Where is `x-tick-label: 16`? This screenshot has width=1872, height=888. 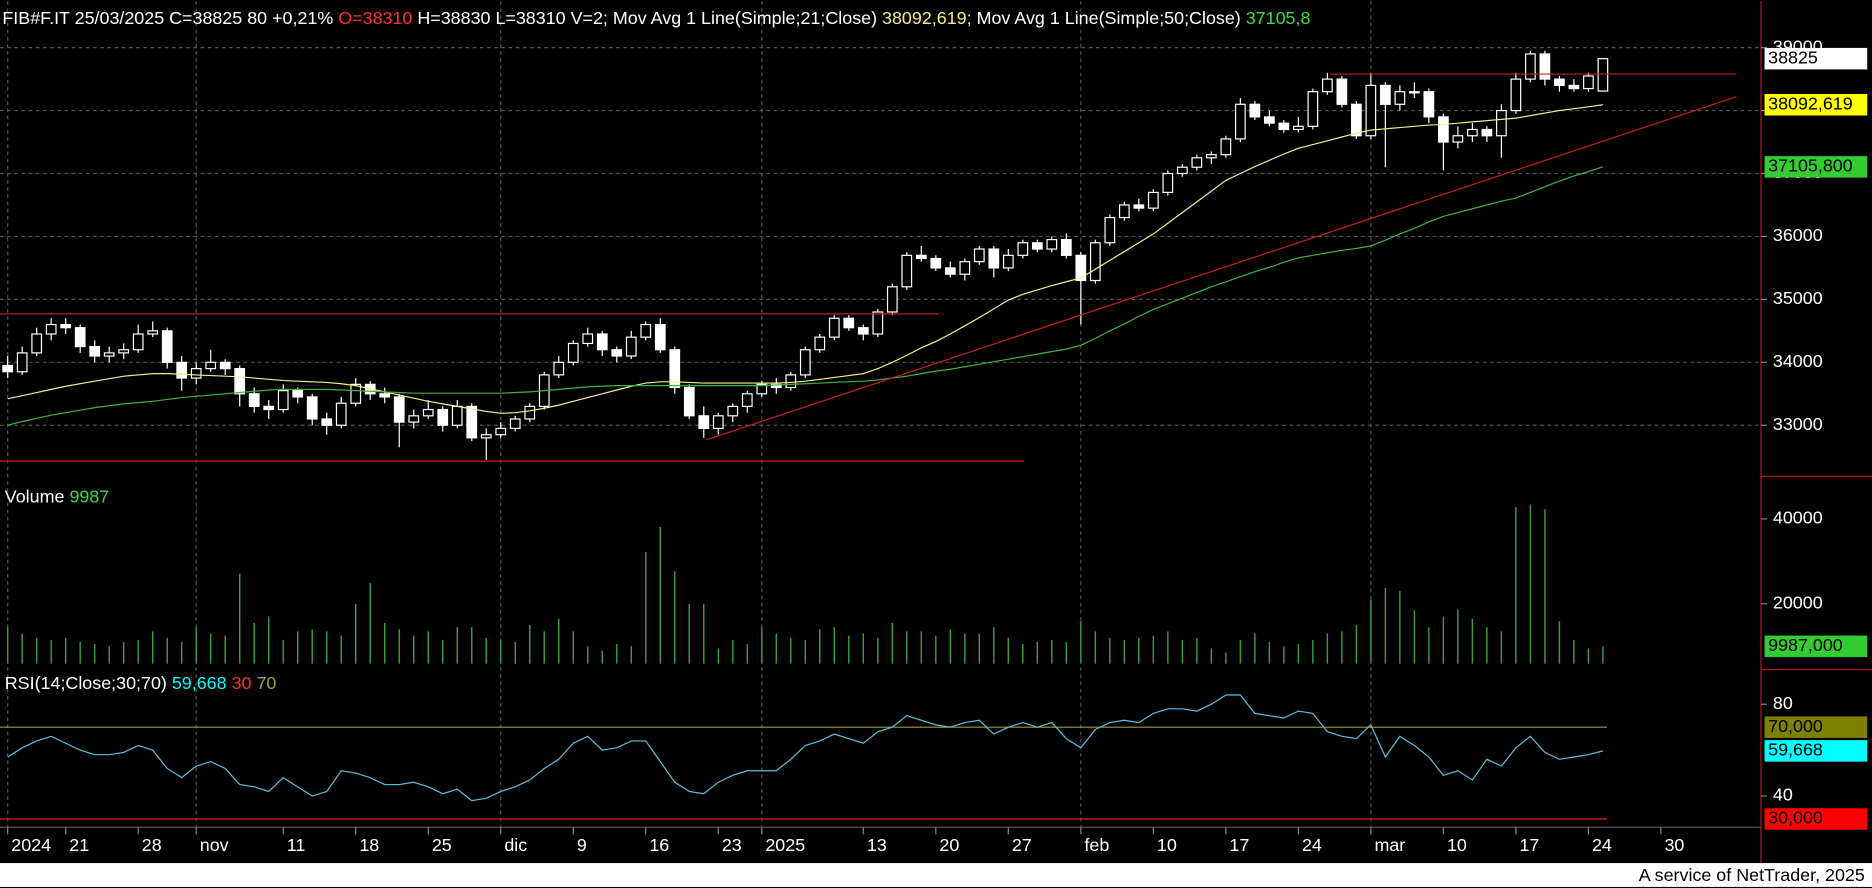
x-tick-label: 16 is located at coordinates (659, 845).